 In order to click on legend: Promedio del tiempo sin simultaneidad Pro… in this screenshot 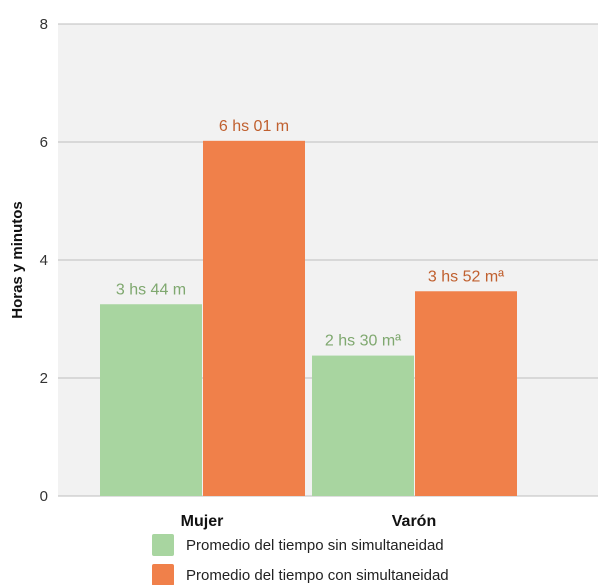, I will do `click(300, 559)`.